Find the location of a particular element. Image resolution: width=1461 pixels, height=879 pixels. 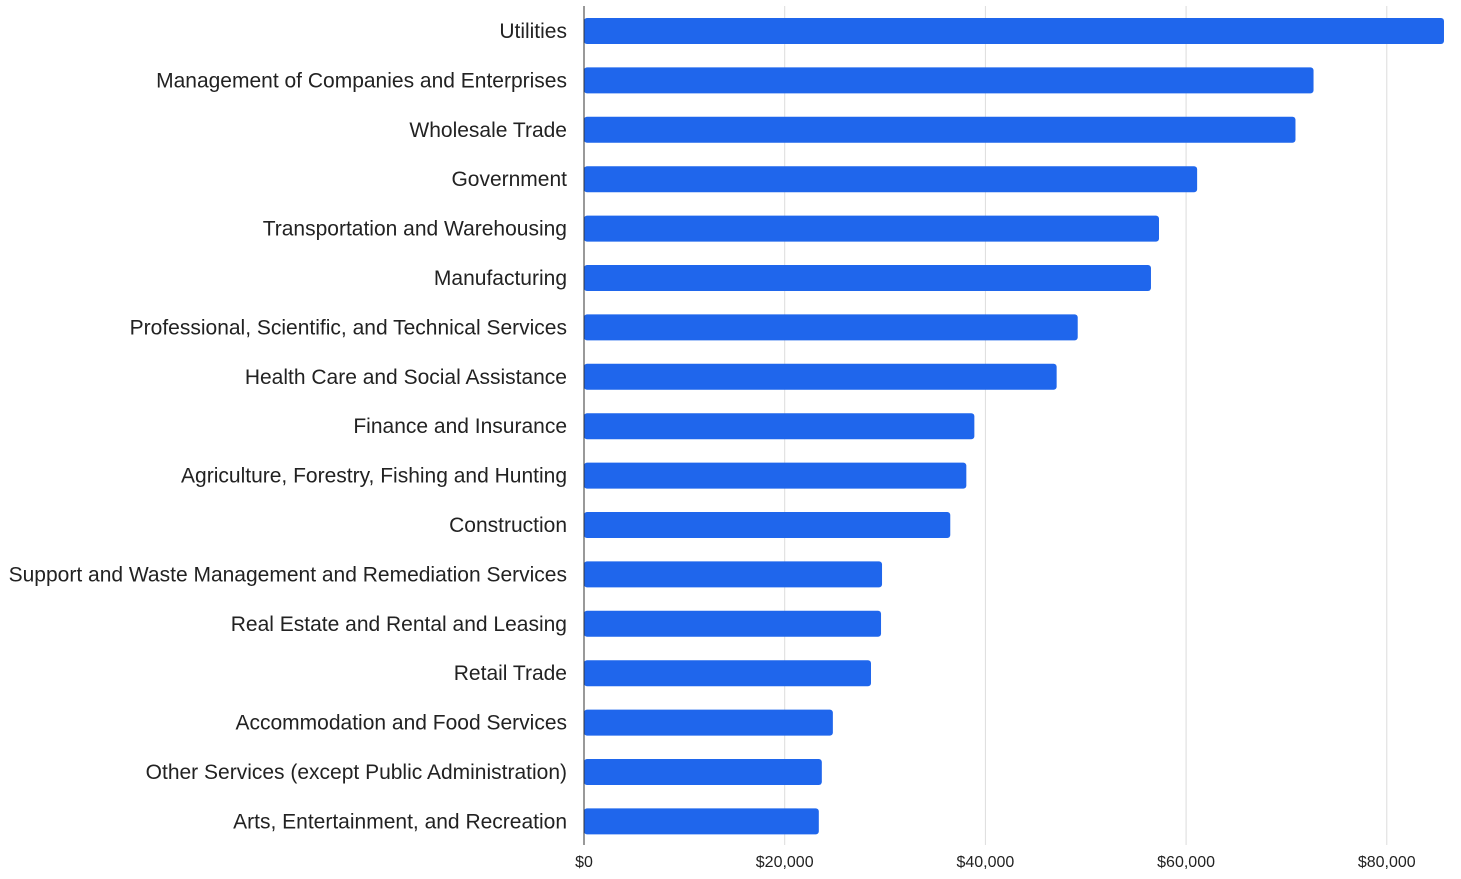

category-label: Construction is located at coordinates (508, 525).